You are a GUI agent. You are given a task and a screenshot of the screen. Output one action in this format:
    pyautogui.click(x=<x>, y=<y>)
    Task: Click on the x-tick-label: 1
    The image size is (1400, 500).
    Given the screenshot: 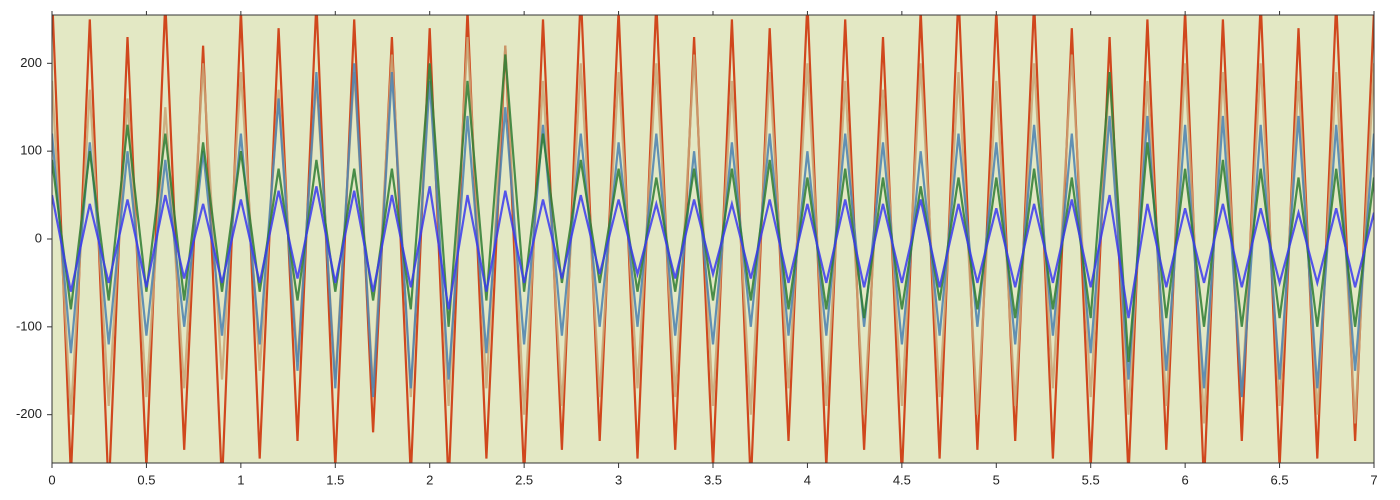 What is the action you would take?
    pyautogui.click(x=240, y=479)
    